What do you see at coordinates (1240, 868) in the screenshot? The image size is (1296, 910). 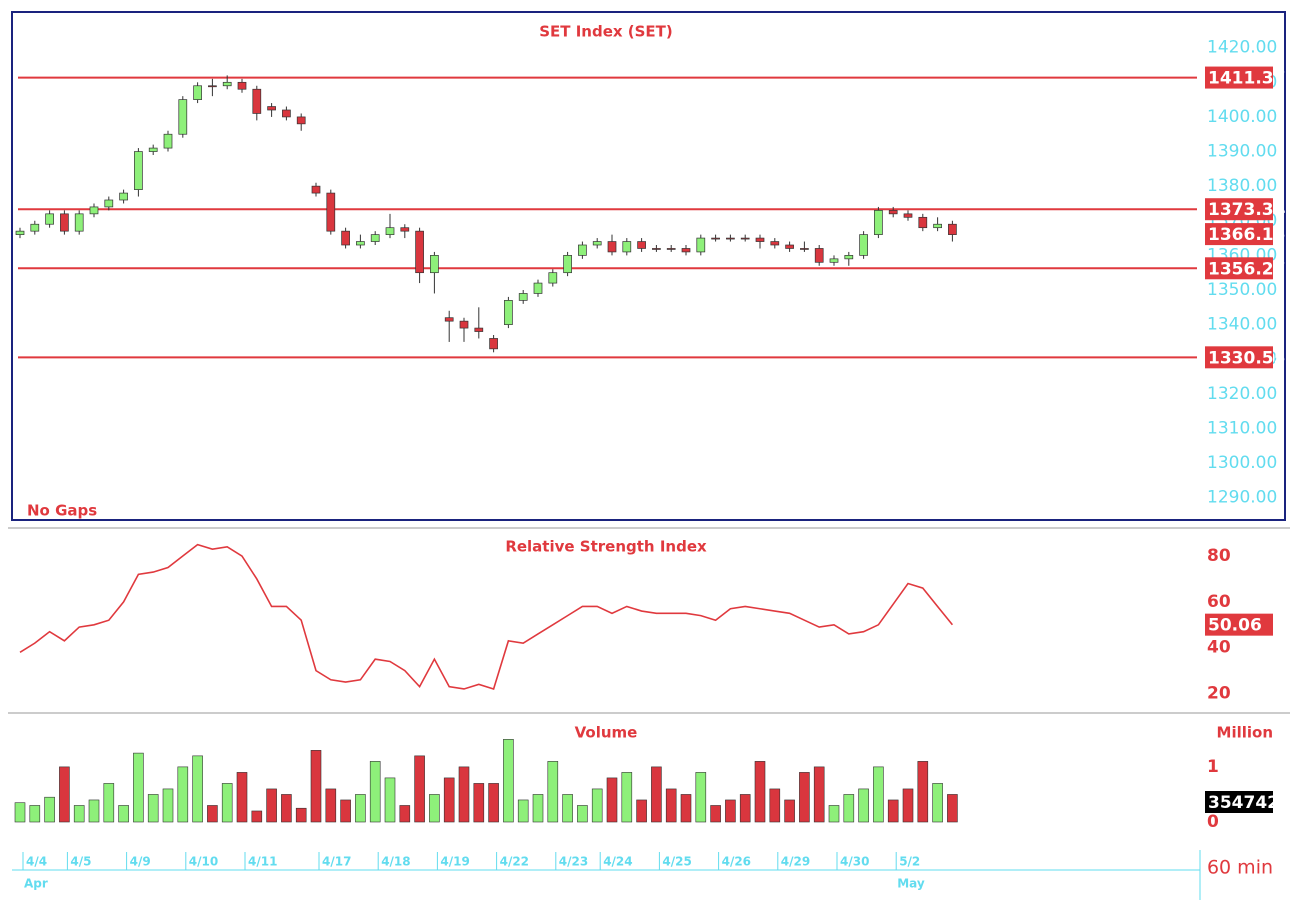 I see `interval: 60 min` at bounding box center [1240, 868].